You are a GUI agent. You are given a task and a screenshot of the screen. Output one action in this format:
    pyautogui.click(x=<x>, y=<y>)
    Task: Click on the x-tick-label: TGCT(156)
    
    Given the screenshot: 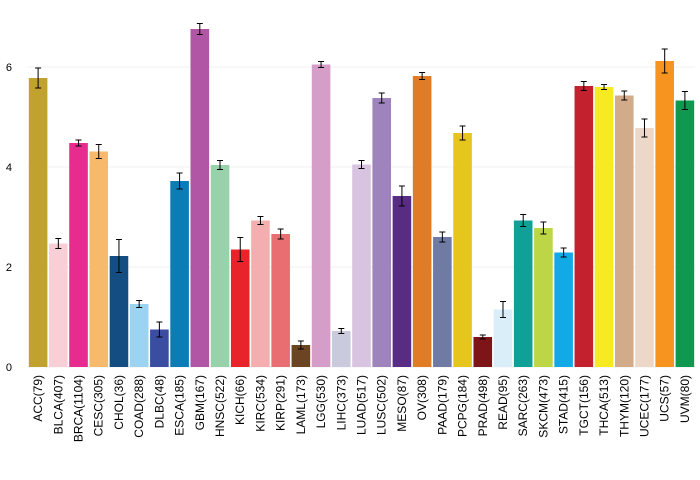 What is the action you would take?
    pyautogui.click(x=584, y=405)
    